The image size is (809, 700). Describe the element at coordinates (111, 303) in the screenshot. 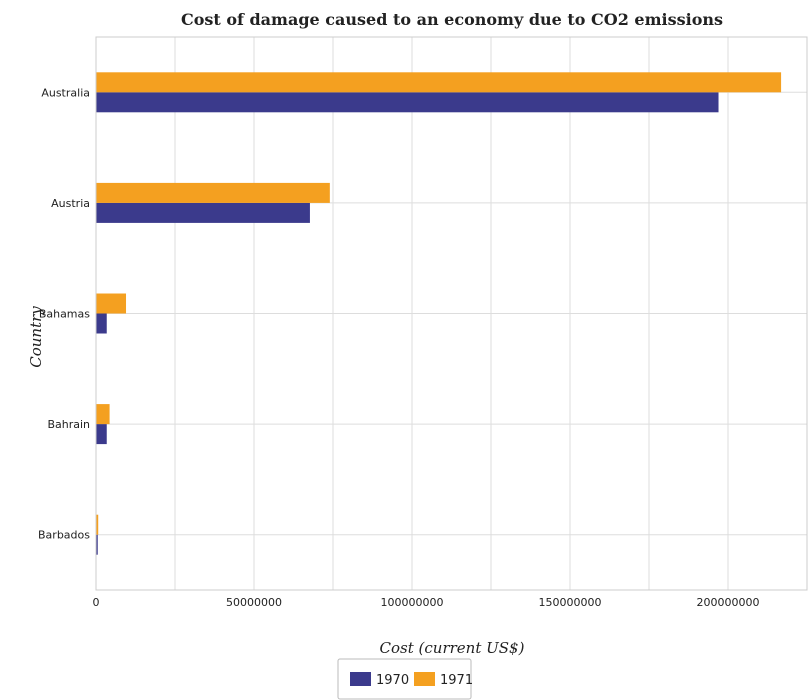

I see `bar-1971-bahamas` at that location.